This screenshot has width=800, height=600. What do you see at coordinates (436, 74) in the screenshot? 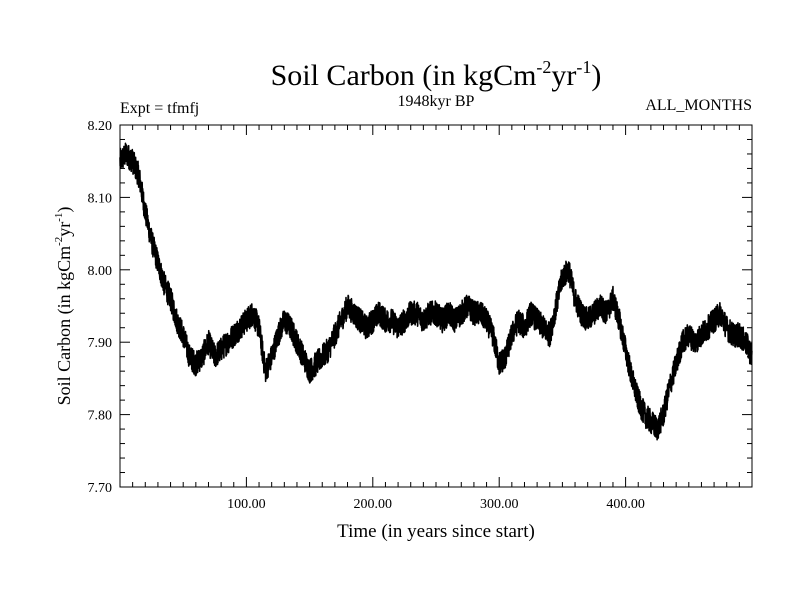
I see `chart-title: Soil Carbon (in kgCm-2yr-1)` at bounding box center [436, 74].